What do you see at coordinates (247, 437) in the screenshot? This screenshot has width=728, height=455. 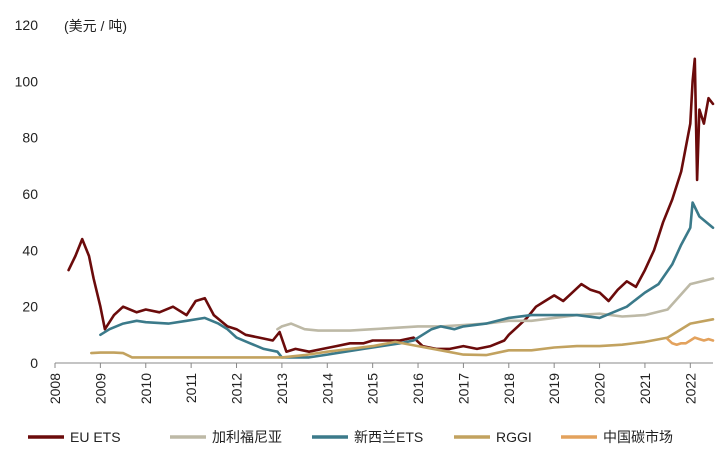 I see `legend-label: 加利福尼亚` at bounding box center [247, 437].